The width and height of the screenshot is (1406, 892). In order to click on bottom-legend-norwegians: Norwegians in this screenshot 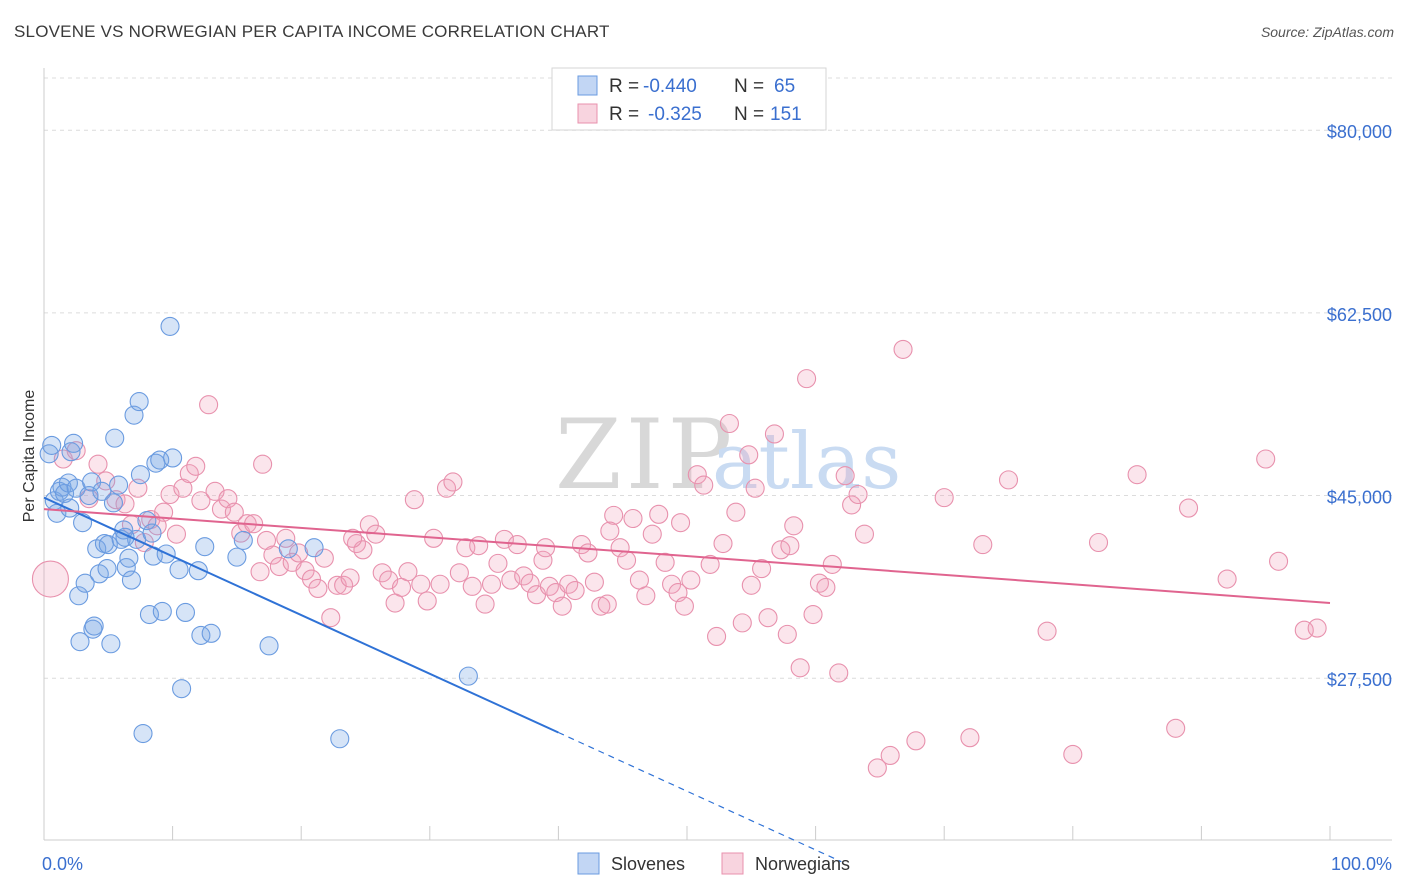, I will do `click(802, 864)`.